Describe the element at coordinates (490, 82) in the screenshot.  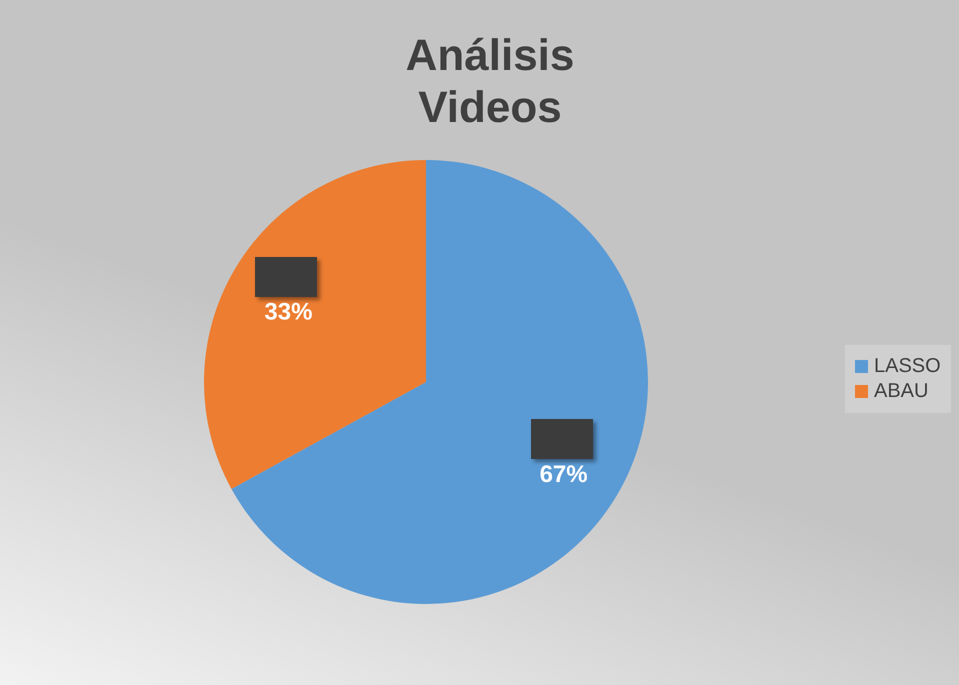
I see `chart-title: Análisis Videos` at that location.